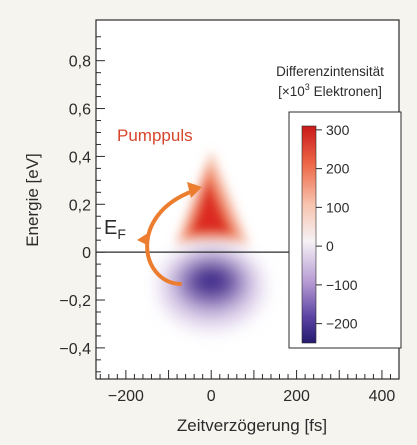  I want to click on holes-core, so click(211, 280).